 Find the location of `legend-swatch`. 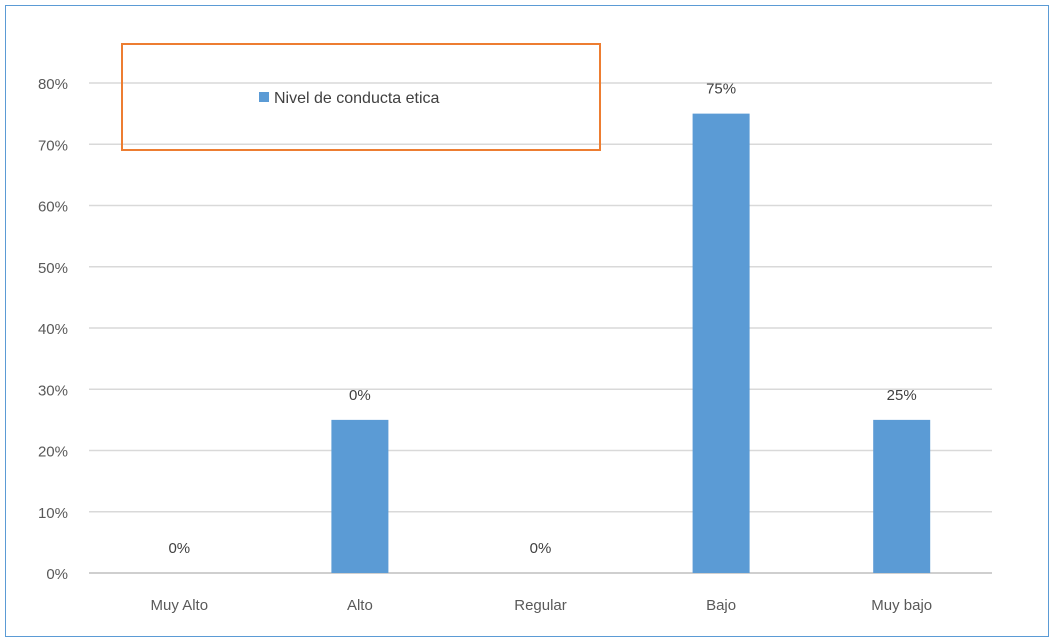

legend-swatch is located at coordinates (264, 97).